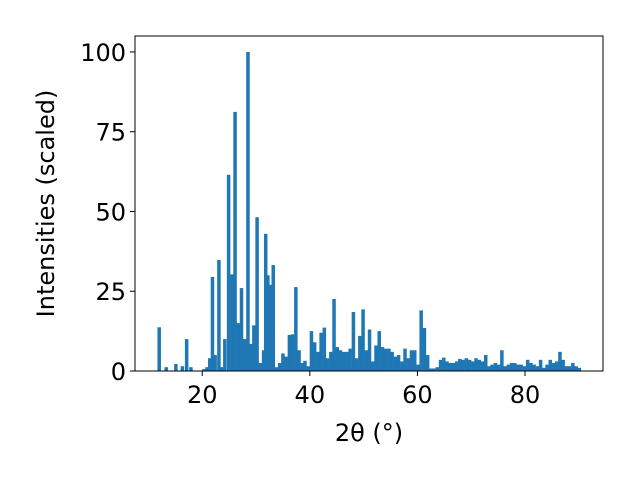  What do you see at coordinates (363, 390) in the screenshot?
I see `x-axis: 20 40 60 80` at bounding box center [363, 390].